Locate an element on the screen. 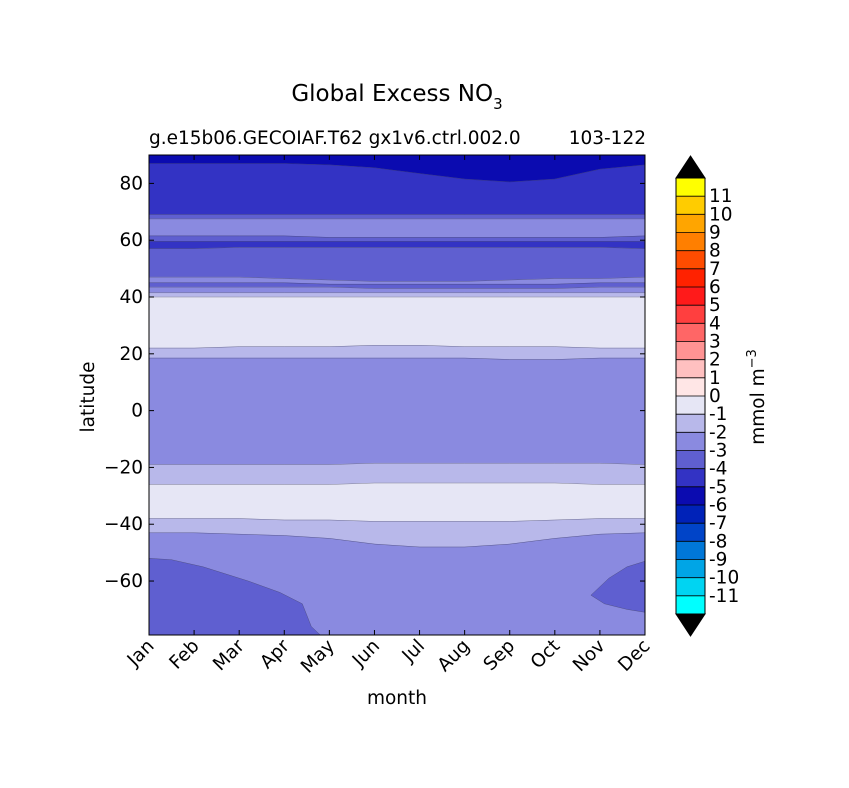  colorbar-tick-label: 6 is located at coordinates (715, 287).